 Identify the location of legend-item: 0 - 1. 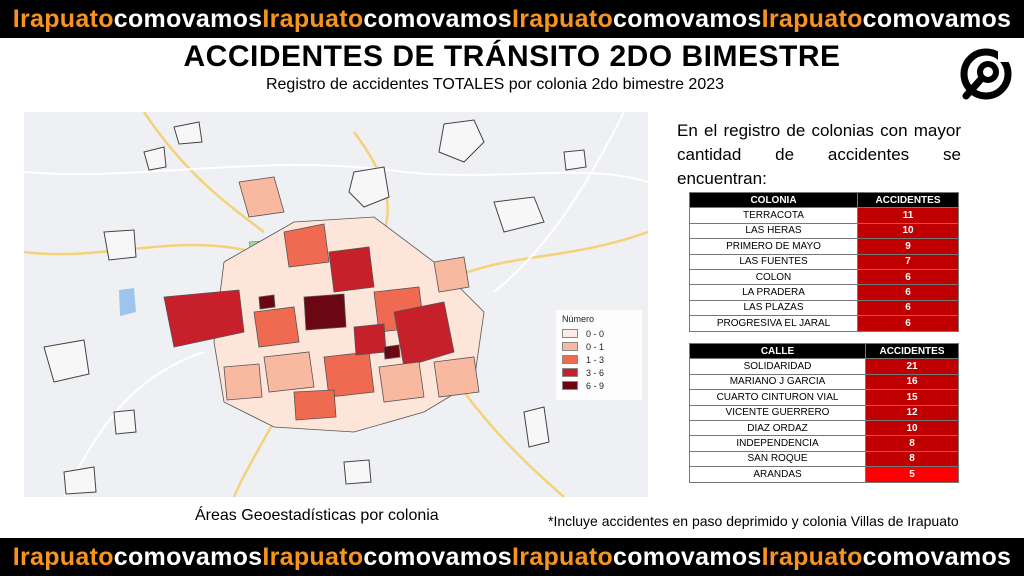
(599, 346).